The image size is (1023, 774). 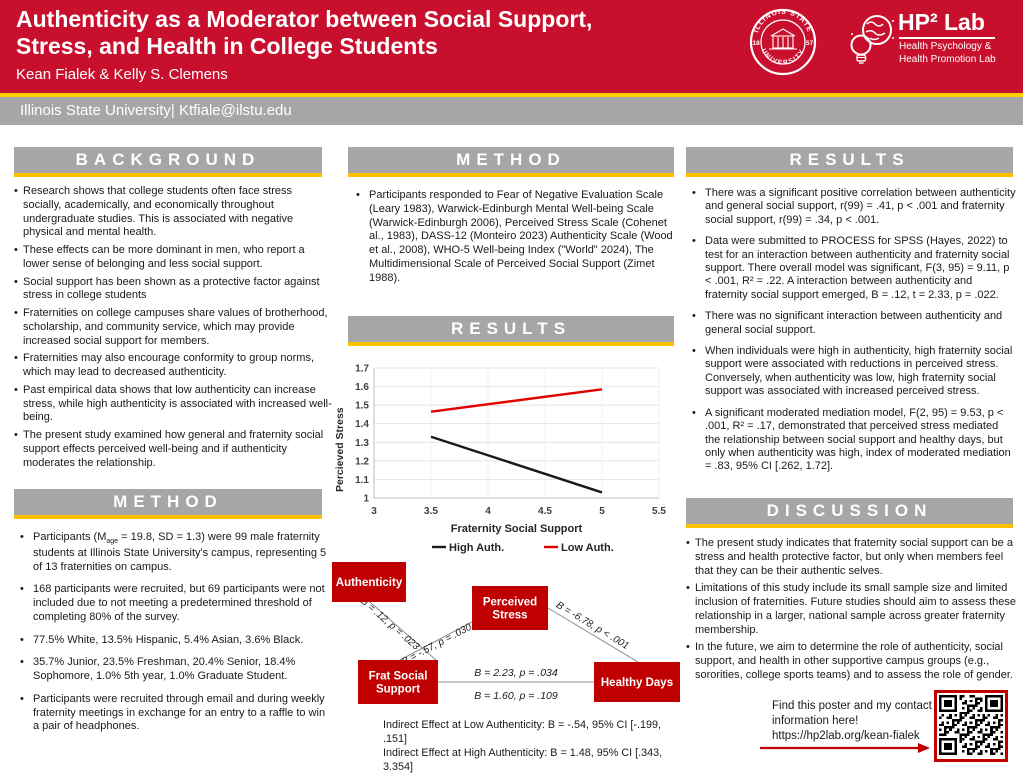 I want to click on svg-text: 1.3, so click(x=362, y=443).